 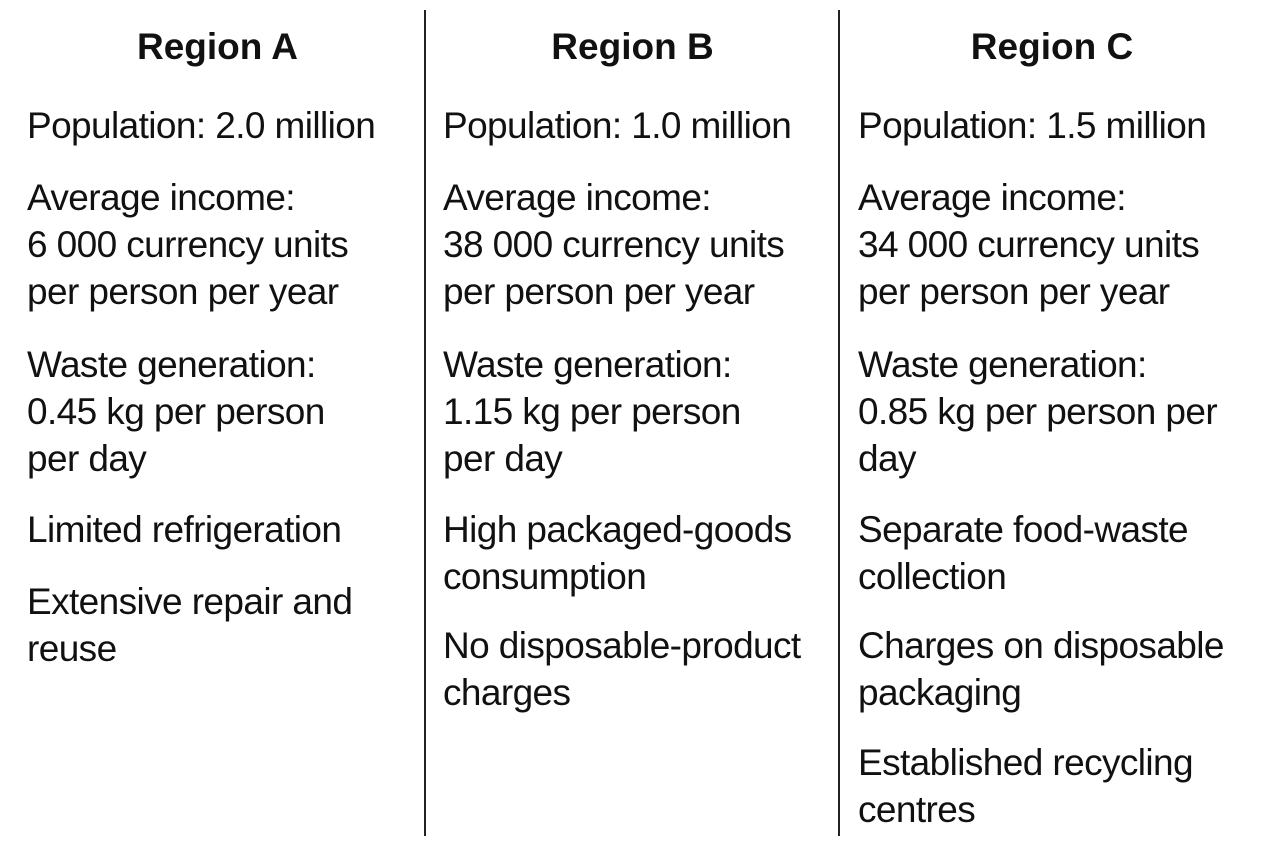 I want to click on feature-entry: Separate food-waste collection, so click(x=1023, y=553).